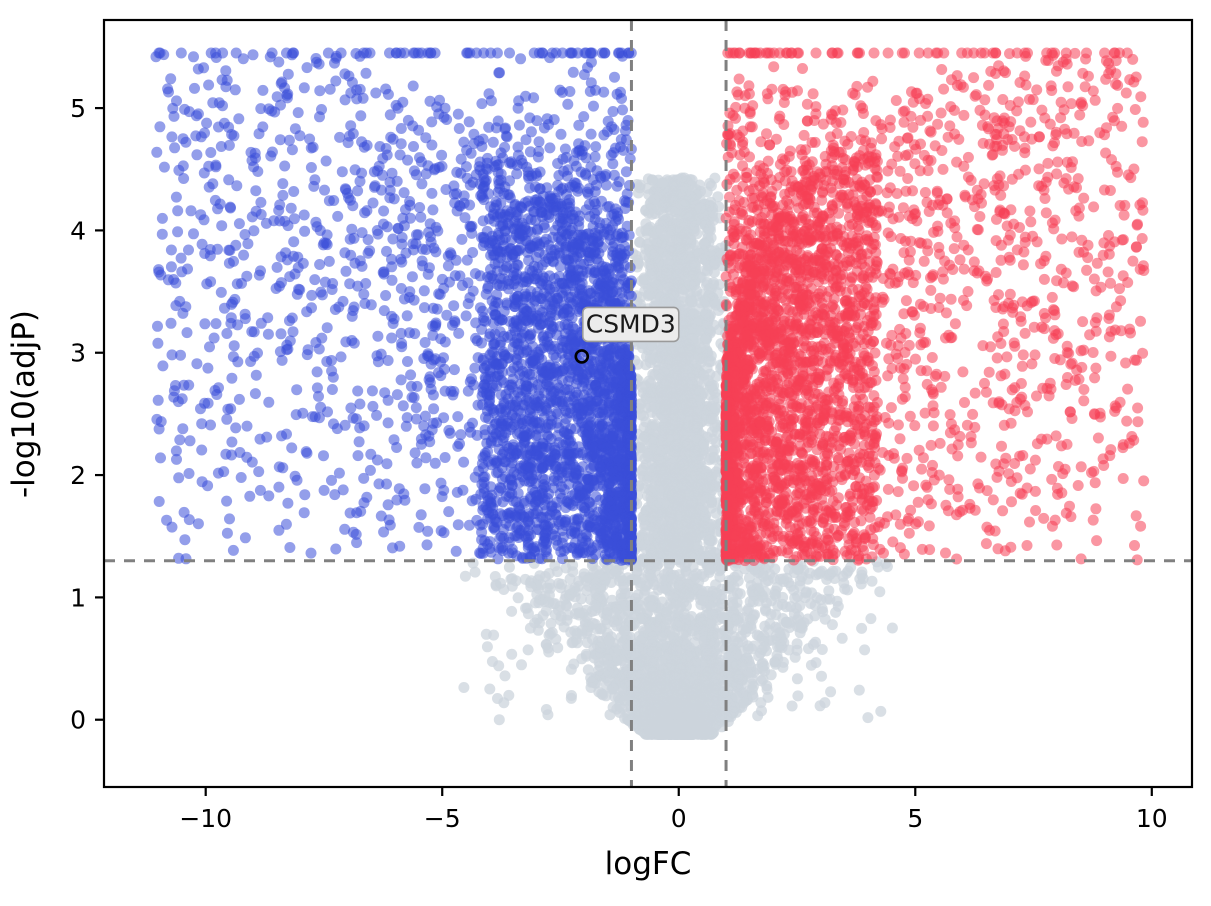 This screenshot has width=1211, height=906. Describe the element at coordinates (915, 818) in the screenshot. I see `x-tick-label: 5` at that location.